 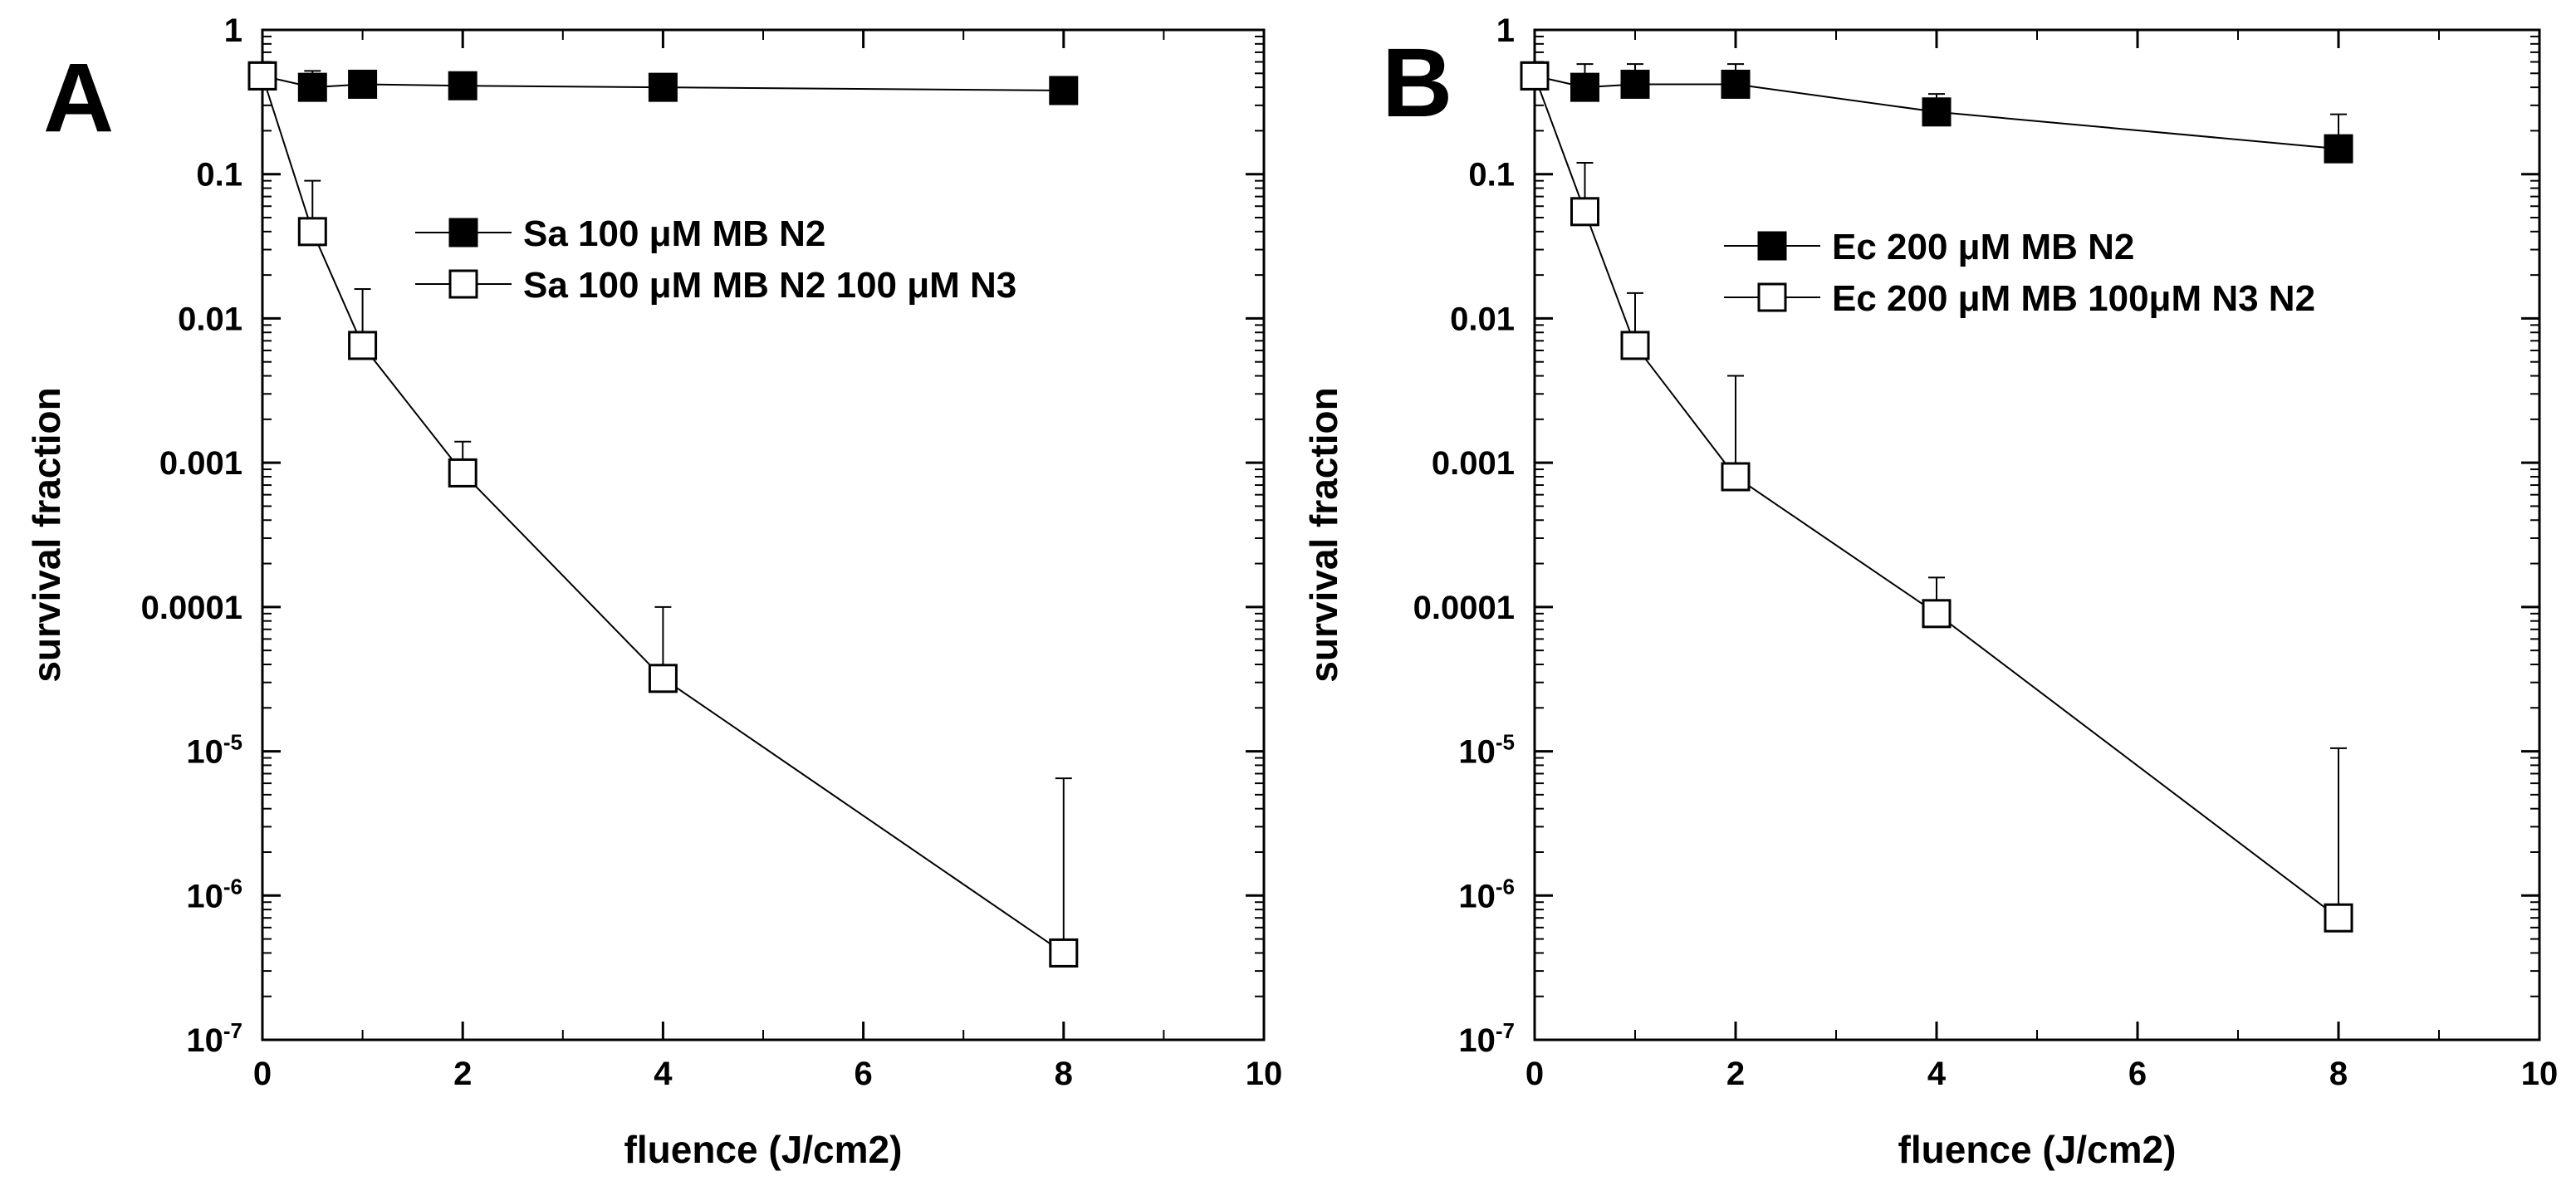 I want to click on panel-letter: B, so click(x=1417, y=83).